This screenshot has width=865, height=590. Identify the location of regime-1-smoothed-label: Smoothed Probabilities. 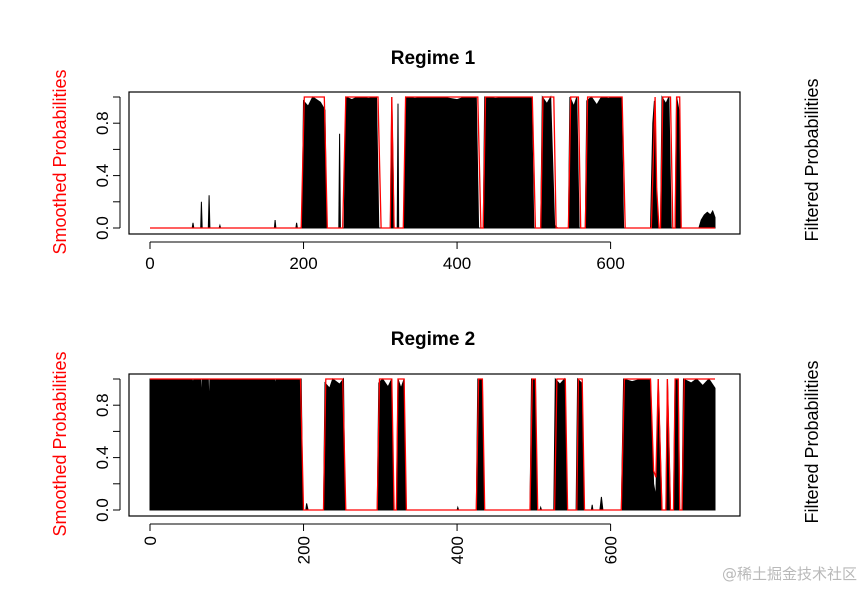
(60, 161).